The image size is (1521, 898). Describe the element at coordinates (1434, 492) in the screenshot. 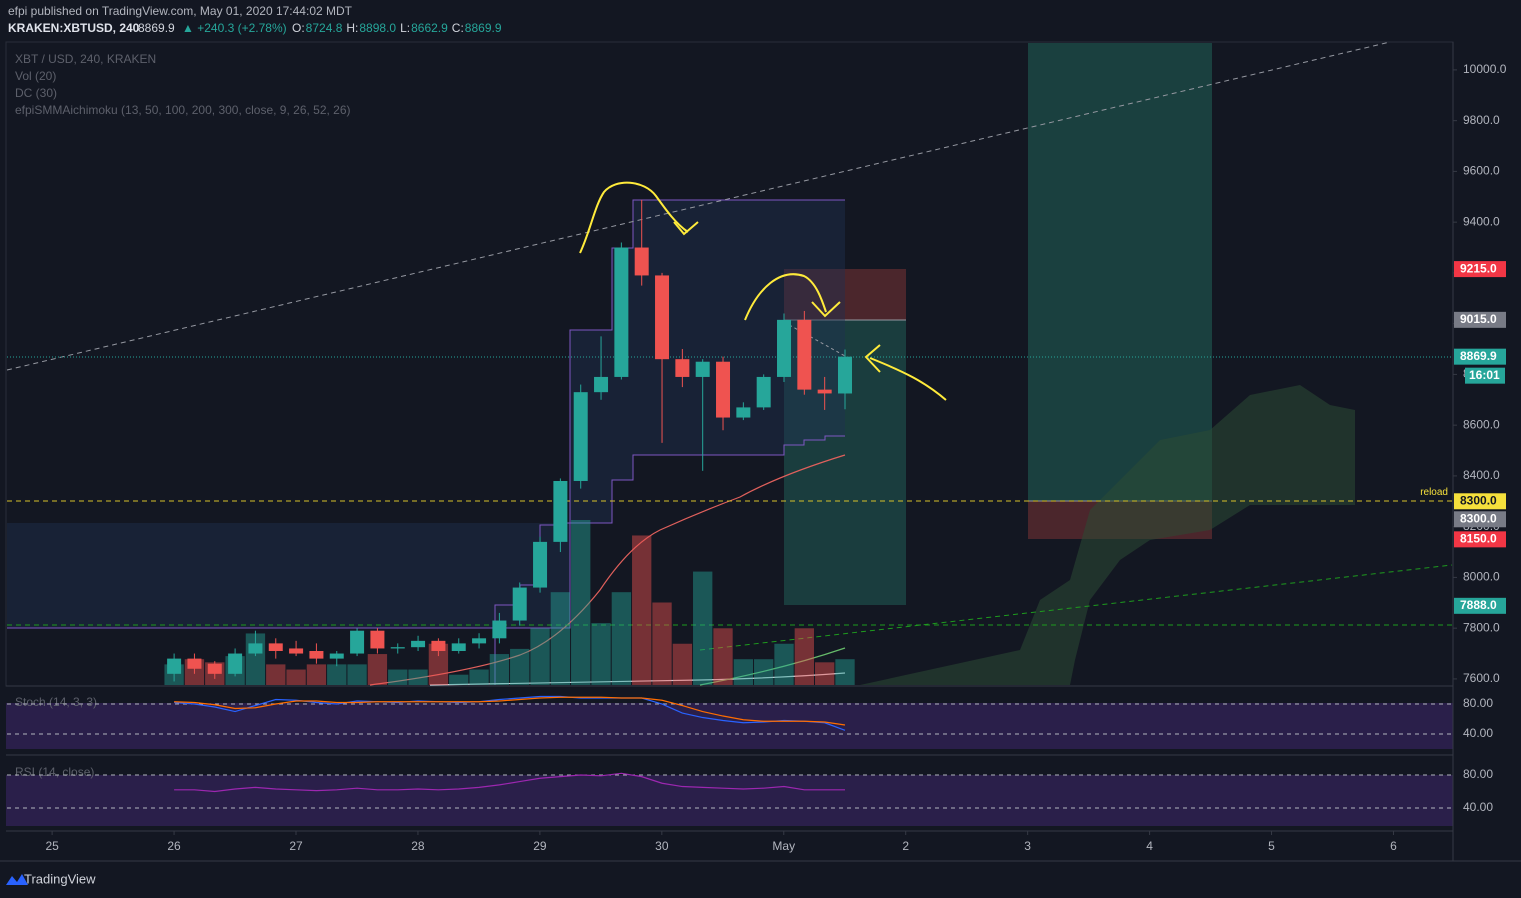

I see `reload-note: reload` at that location.